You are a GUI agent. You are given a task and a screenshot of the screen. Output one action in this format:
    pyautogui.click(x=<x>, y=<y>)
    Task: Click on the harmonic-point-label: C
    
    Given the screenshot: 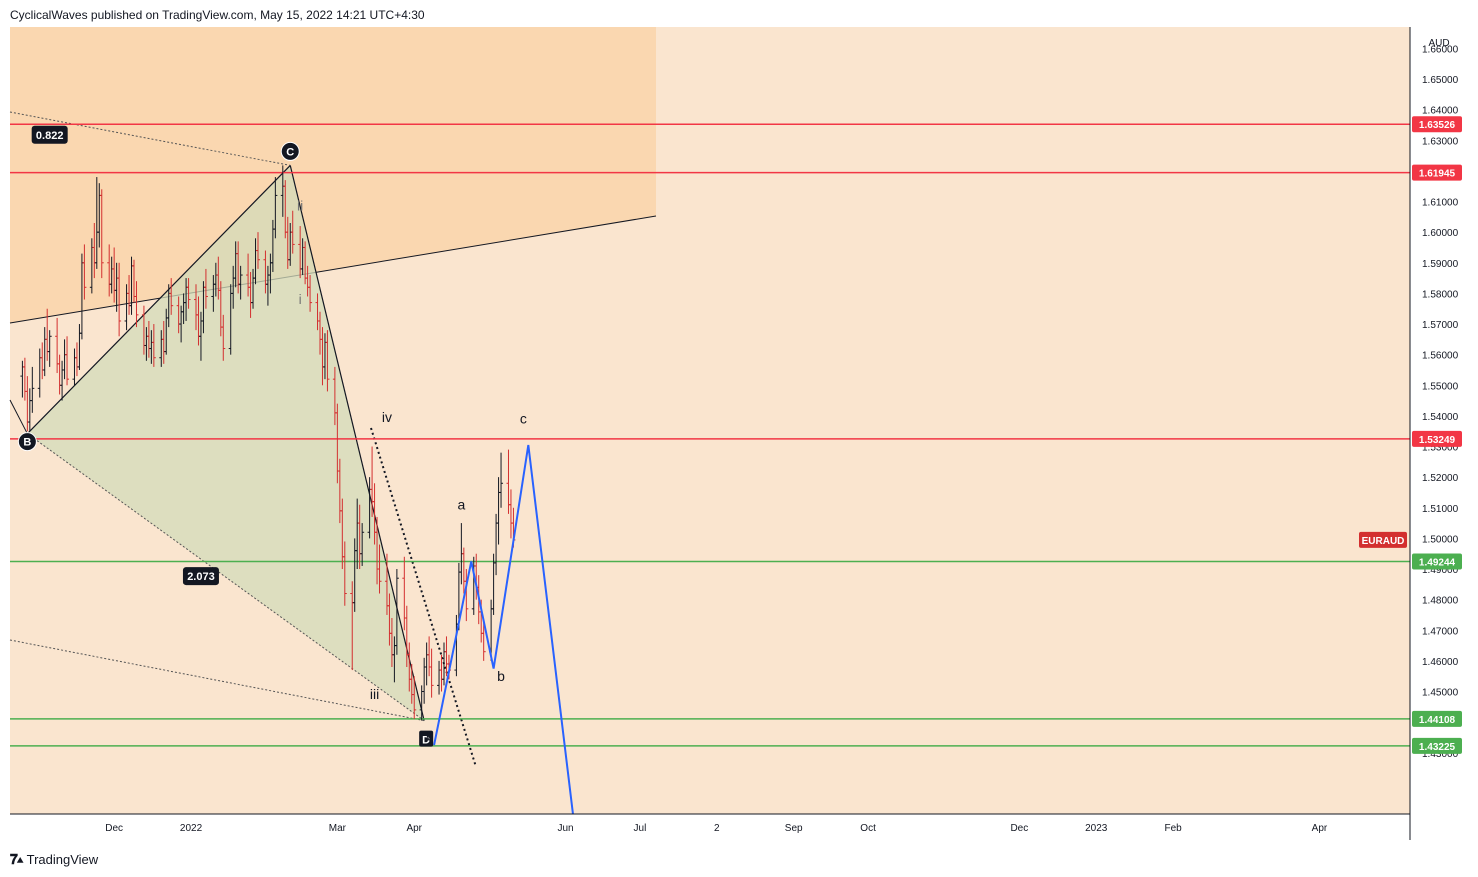 What is the action you would take?
    pyautogui.click(x=290, y=152)
    